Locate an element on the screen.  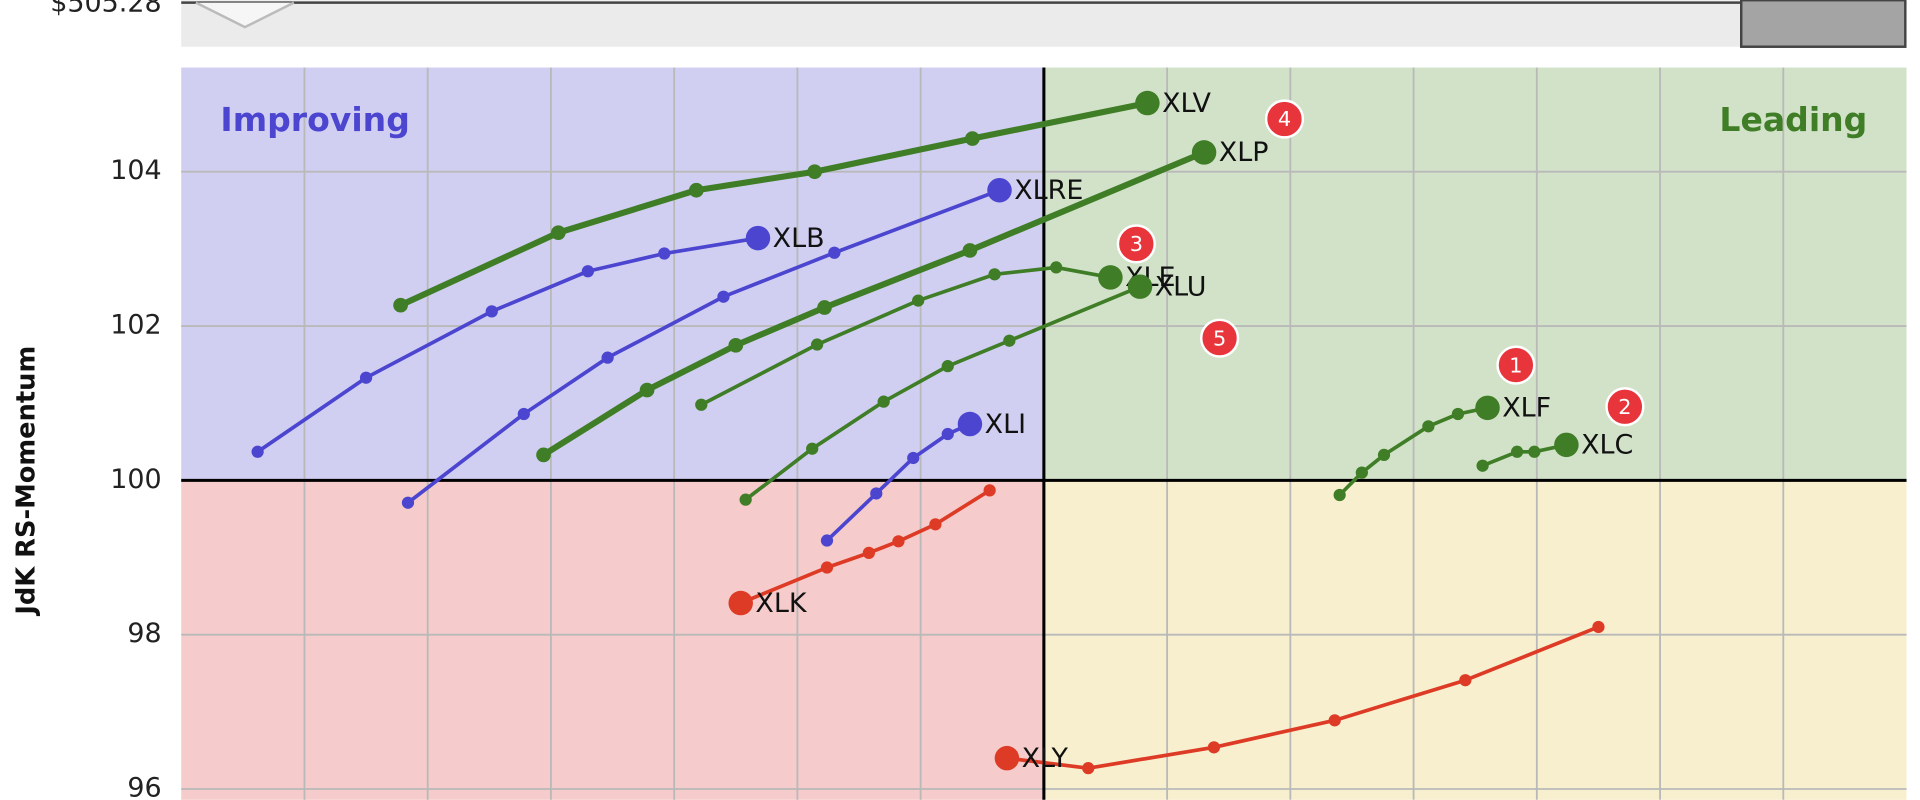
badge-label: 1 is located at coordinates (1515, 365).